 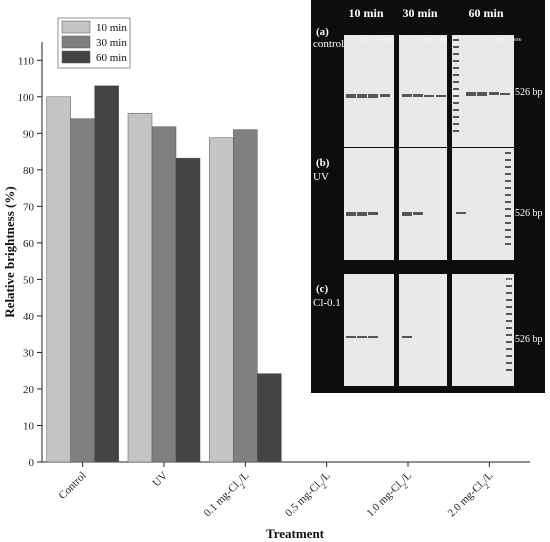 What do you see at coordinates (323, 163) in the screenshot?
I see `gel-panel-letter: (b)` at bounding box center [323, 163].